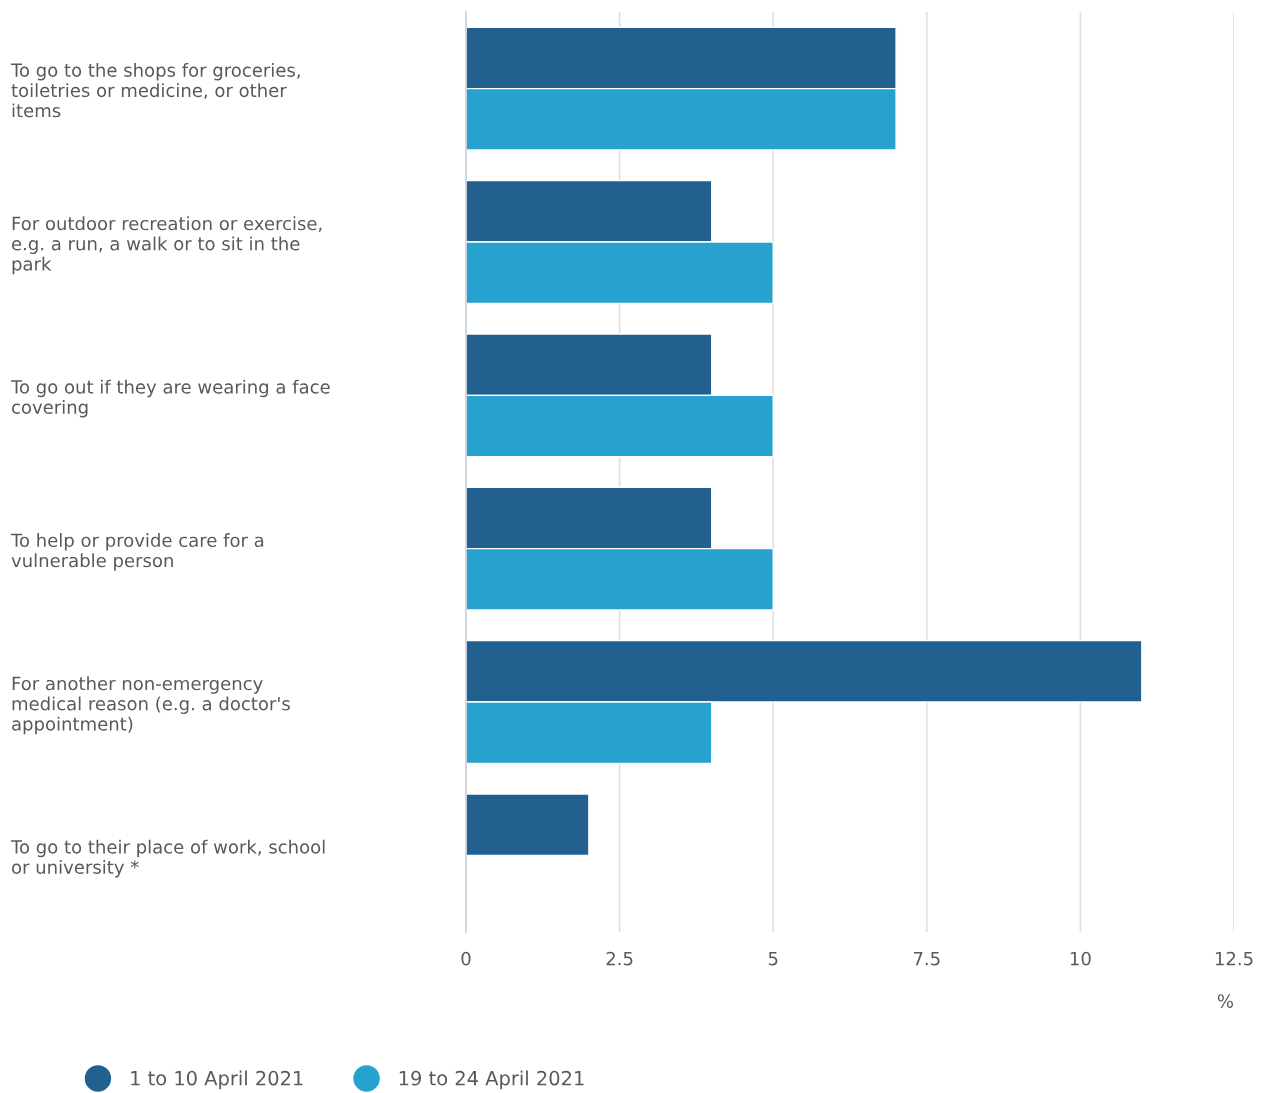  What do you see at coordinates (167, 858) in the screenshot?
I see `y-tick-label: To go to their place of work, school or university *` at bounding box center [167, 858].